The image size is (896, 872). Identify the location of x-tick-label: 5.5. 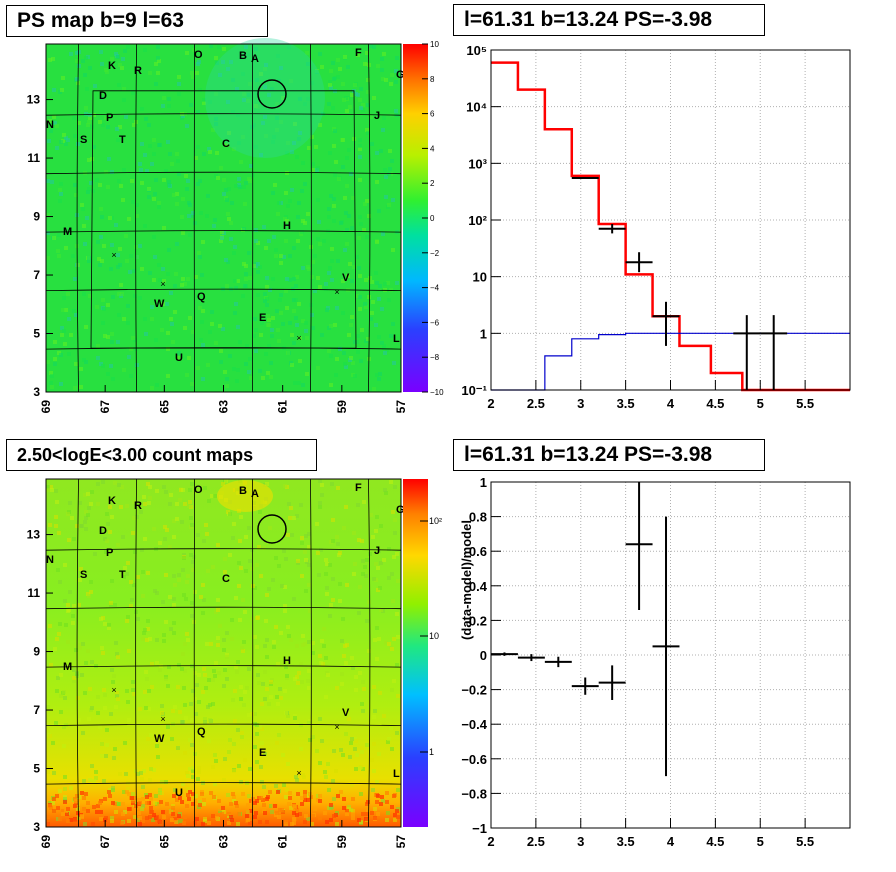
(805, 403).